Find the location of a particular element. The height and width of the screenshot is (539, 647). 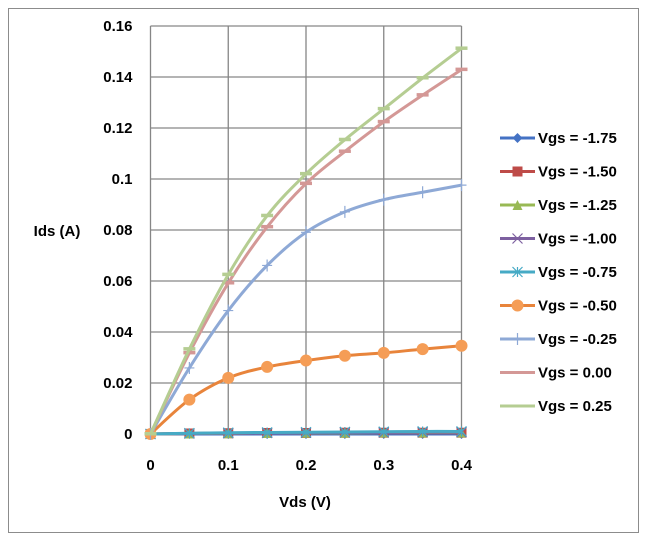

legend-item: Vgs = -1.50 is located at coordinates (558, 172).